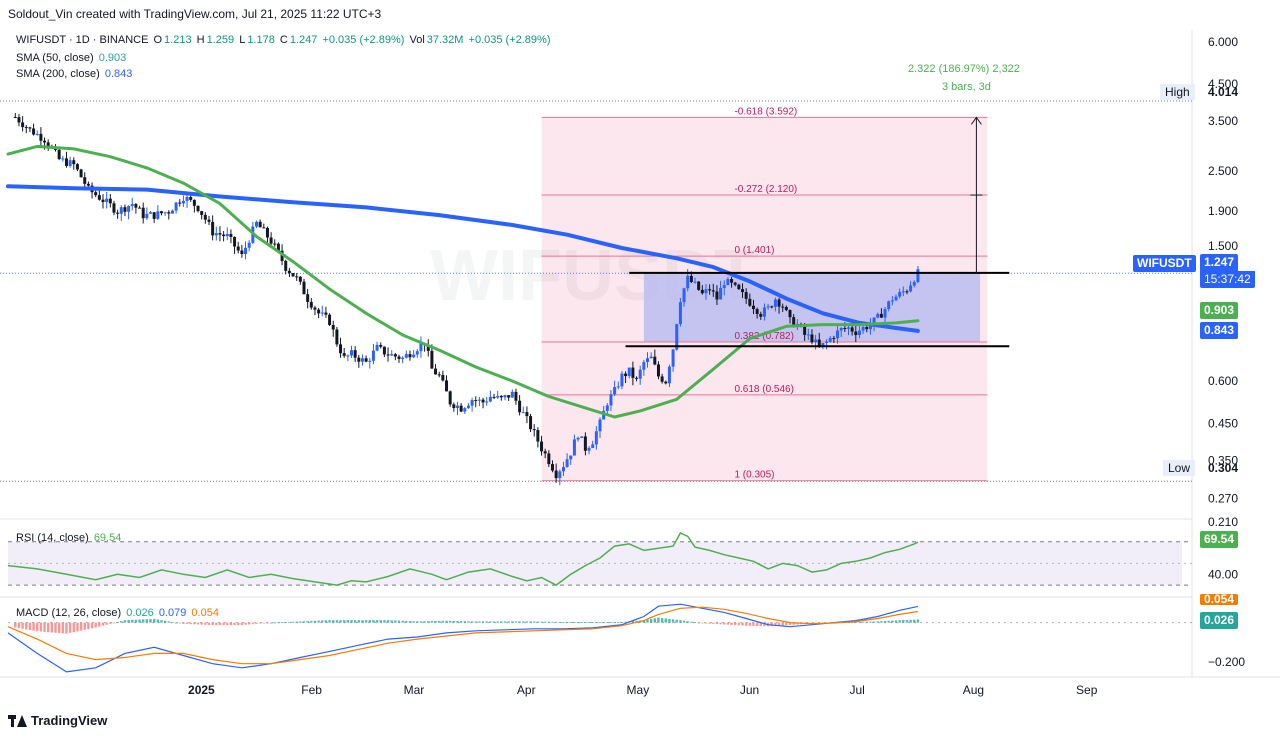 This screenshot has height=739, width=1280. What do you see at coordinates (462, 635) in the screenshot?
I see `macd-signal-line` at bounding box center [462, 635].